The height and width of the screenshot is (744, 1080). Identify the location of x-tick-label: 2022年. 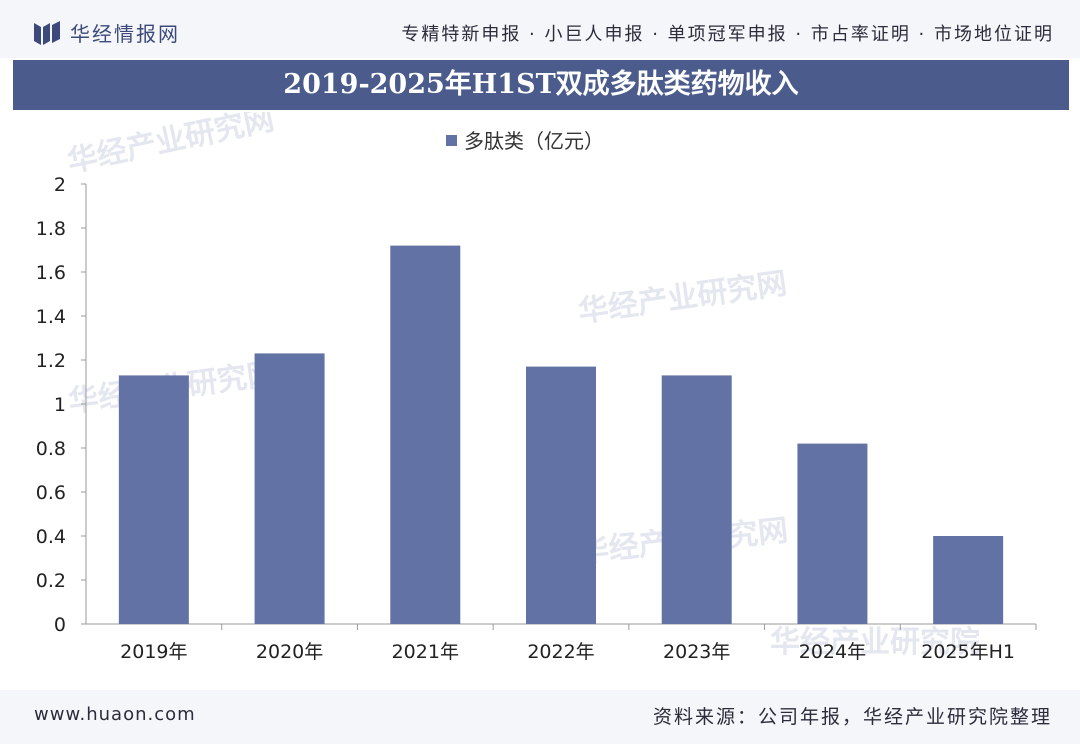
(560, 652).